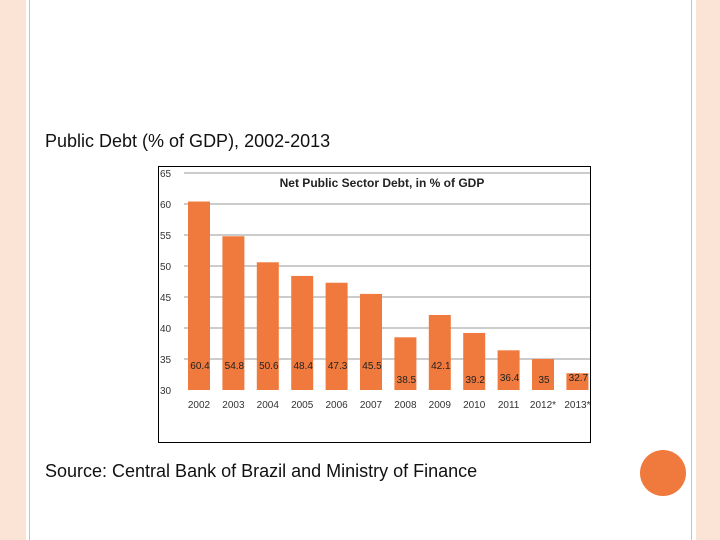 The width and height of the screenshot is (720, 540). I want to click on value-label: 54.8, so click(235, 366).